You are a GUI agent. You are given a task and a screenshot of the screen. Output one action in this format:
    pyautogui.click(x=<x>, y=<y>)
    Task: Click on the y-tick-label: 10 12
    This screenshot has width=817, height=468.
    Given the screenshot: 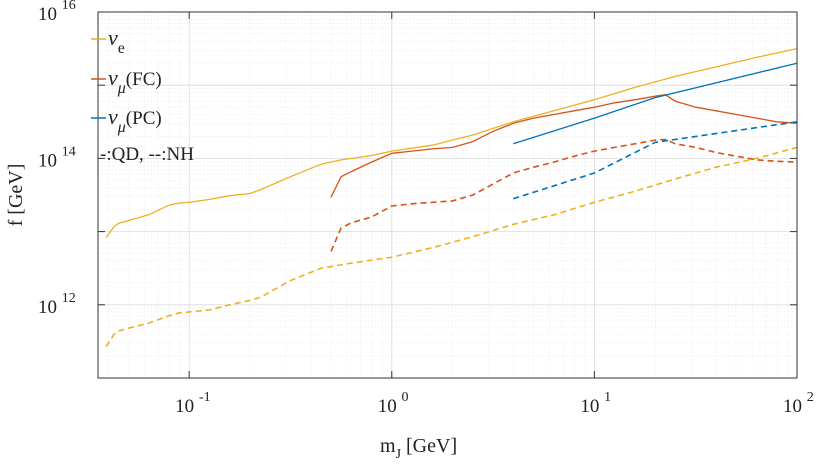 What is the action you would take?
    pyautogui.click(x=57, y=304)
    